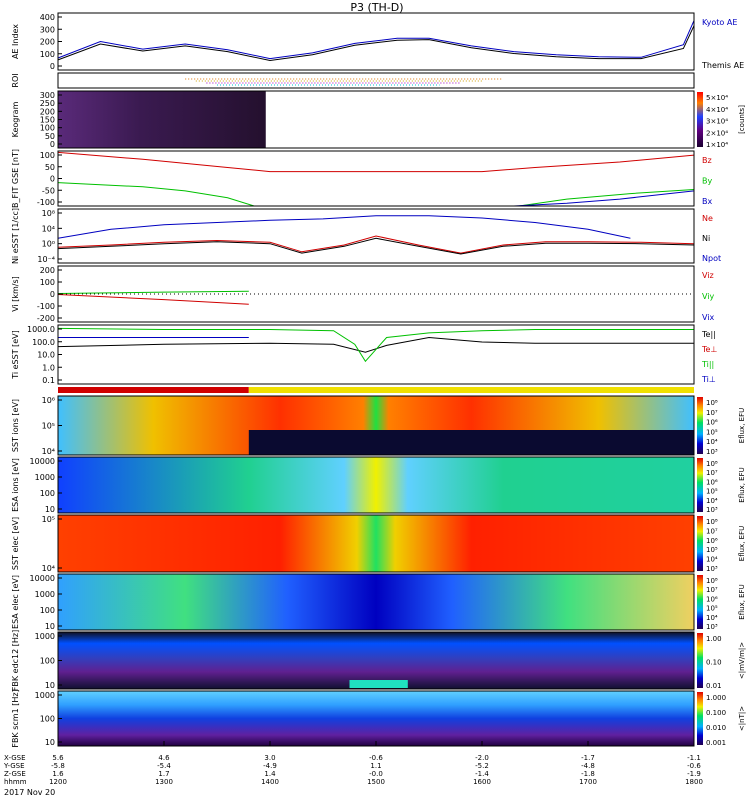 Image resolution: width=750 pixels, height=800 pixels. Describe the element at coordinates (708, 275) in the screenshot. I see `legend-vi-0: Viz` at that location.